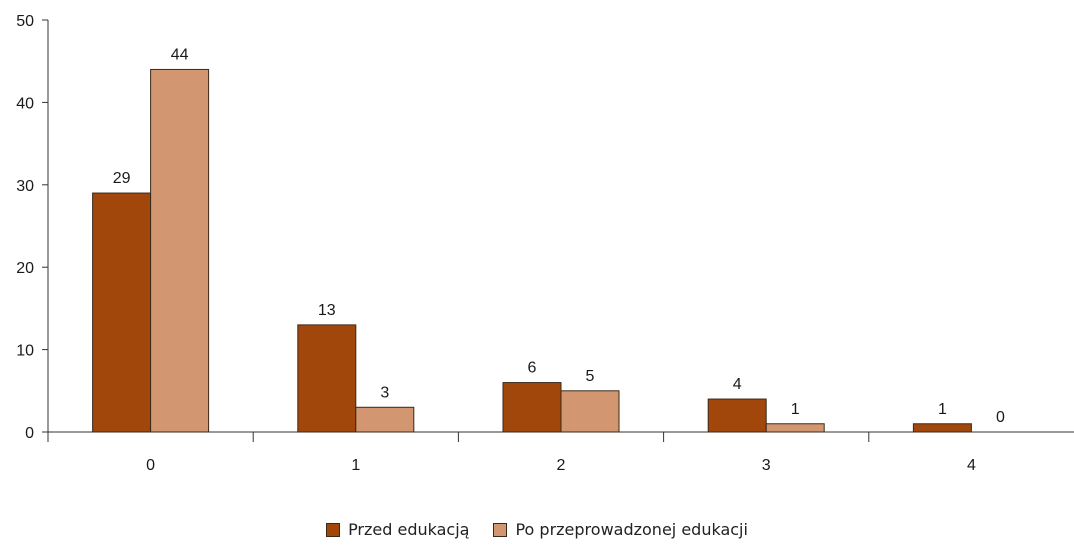  I want to click on x-tick-label: 2, so click(561, 465).